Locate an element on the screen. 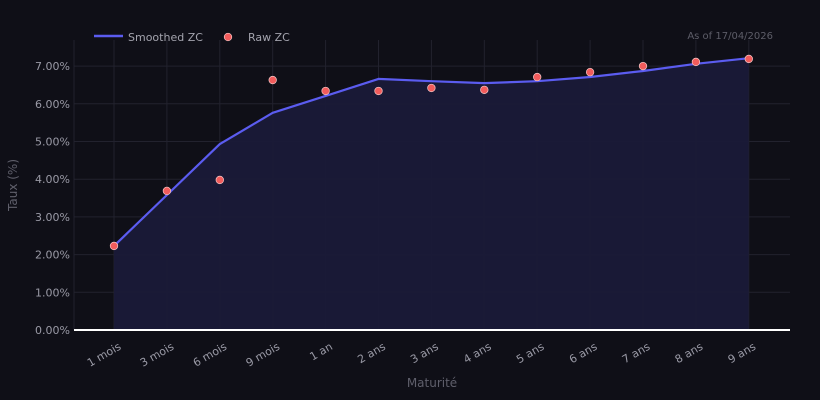 The width and height of the screenshot is (820, 400). y-tick-label: 2.00% is located at coordinates (52, 255).